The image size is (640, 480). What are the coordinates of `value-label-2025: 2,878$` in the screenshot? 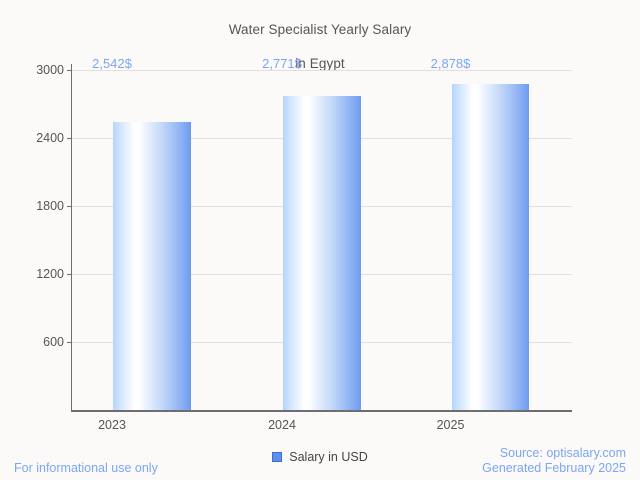 It's located at (450, 63).